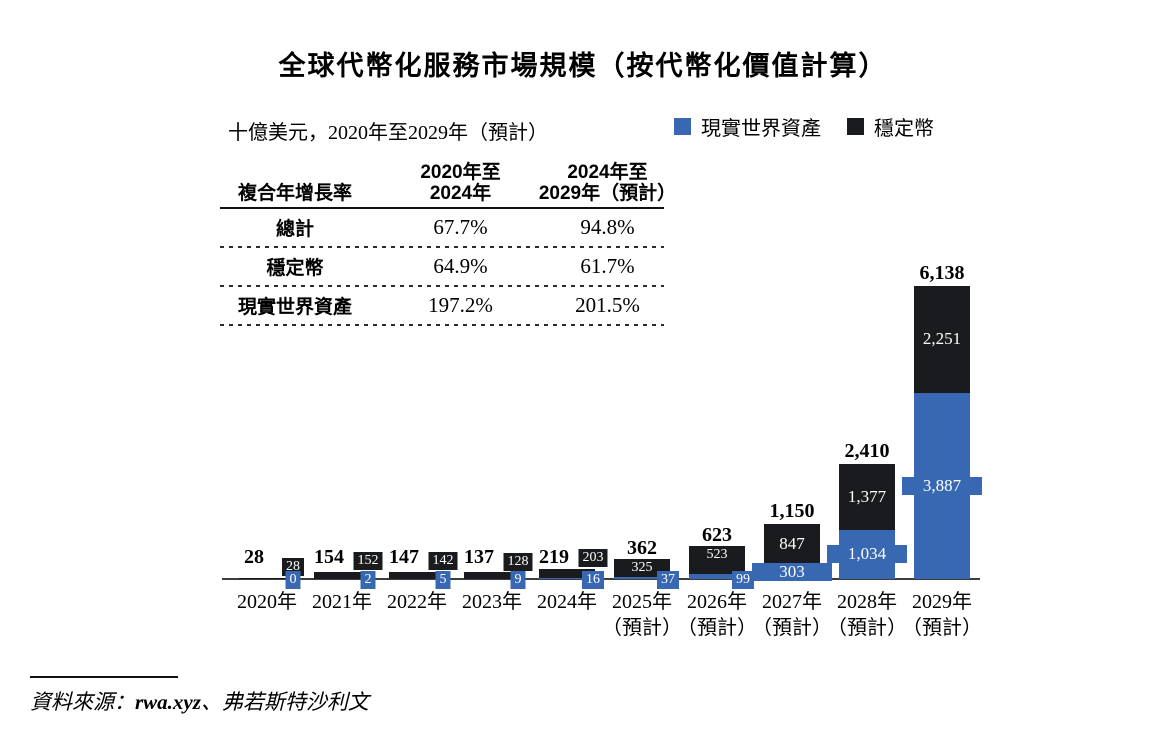 The width and height of the screenshot is (1166, 748). I want to click on x-axis-label-year: 2025年, so click(642, 602).